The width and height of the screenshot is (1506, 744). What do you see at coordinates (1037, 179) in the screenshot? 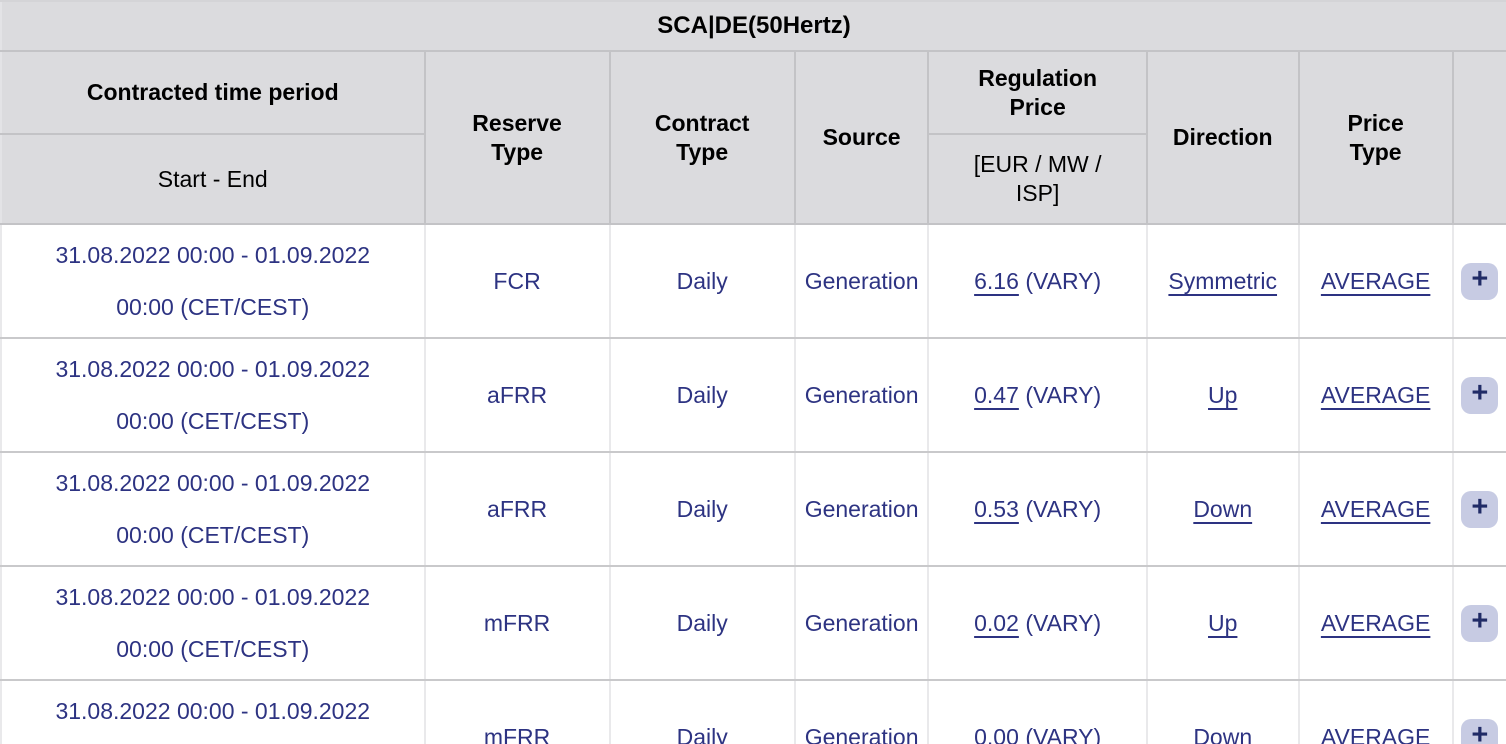
I see `header-regulation-price-unit: [EUR / MW / ISP]` at bounding box center [1037, 179].